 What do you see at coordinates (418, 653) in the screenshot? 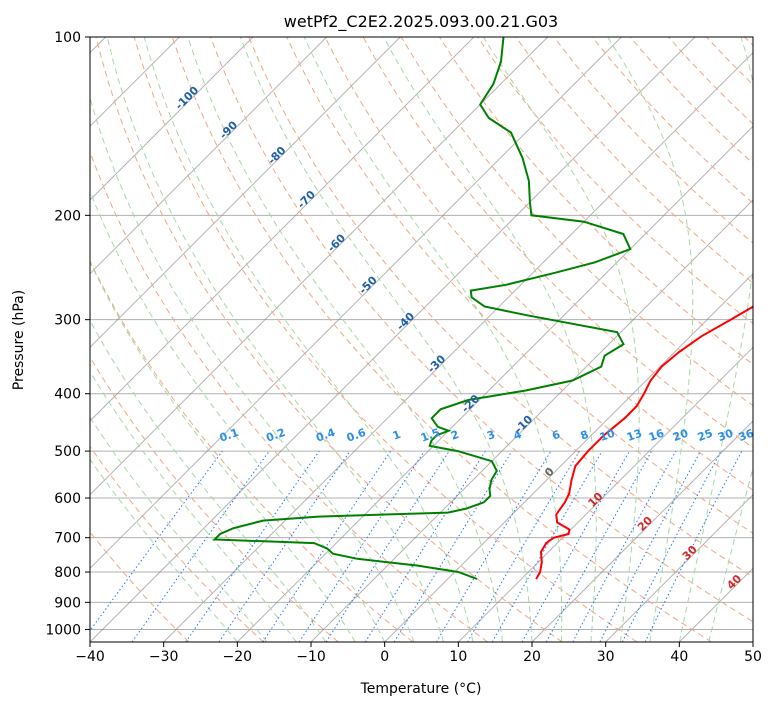
I see `x-axis-ticks: −40 −30 −20 −10 0 10 20 30 40 50` at bounding box center [418, 653].